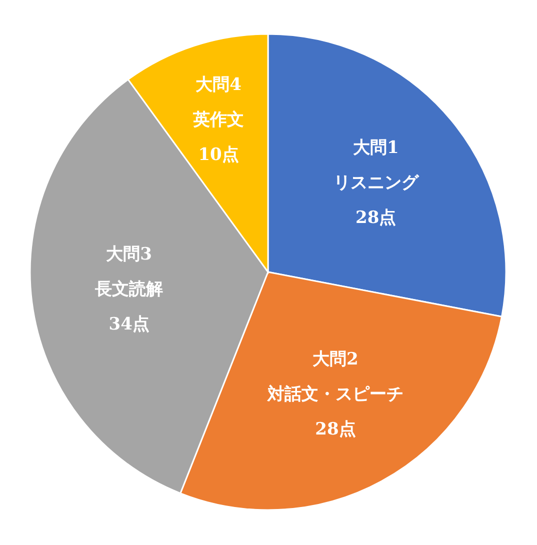  Describe the element at coordinates (218, 102) in the screenshot. I see `slice-label: 大問4 英作文` at that location.